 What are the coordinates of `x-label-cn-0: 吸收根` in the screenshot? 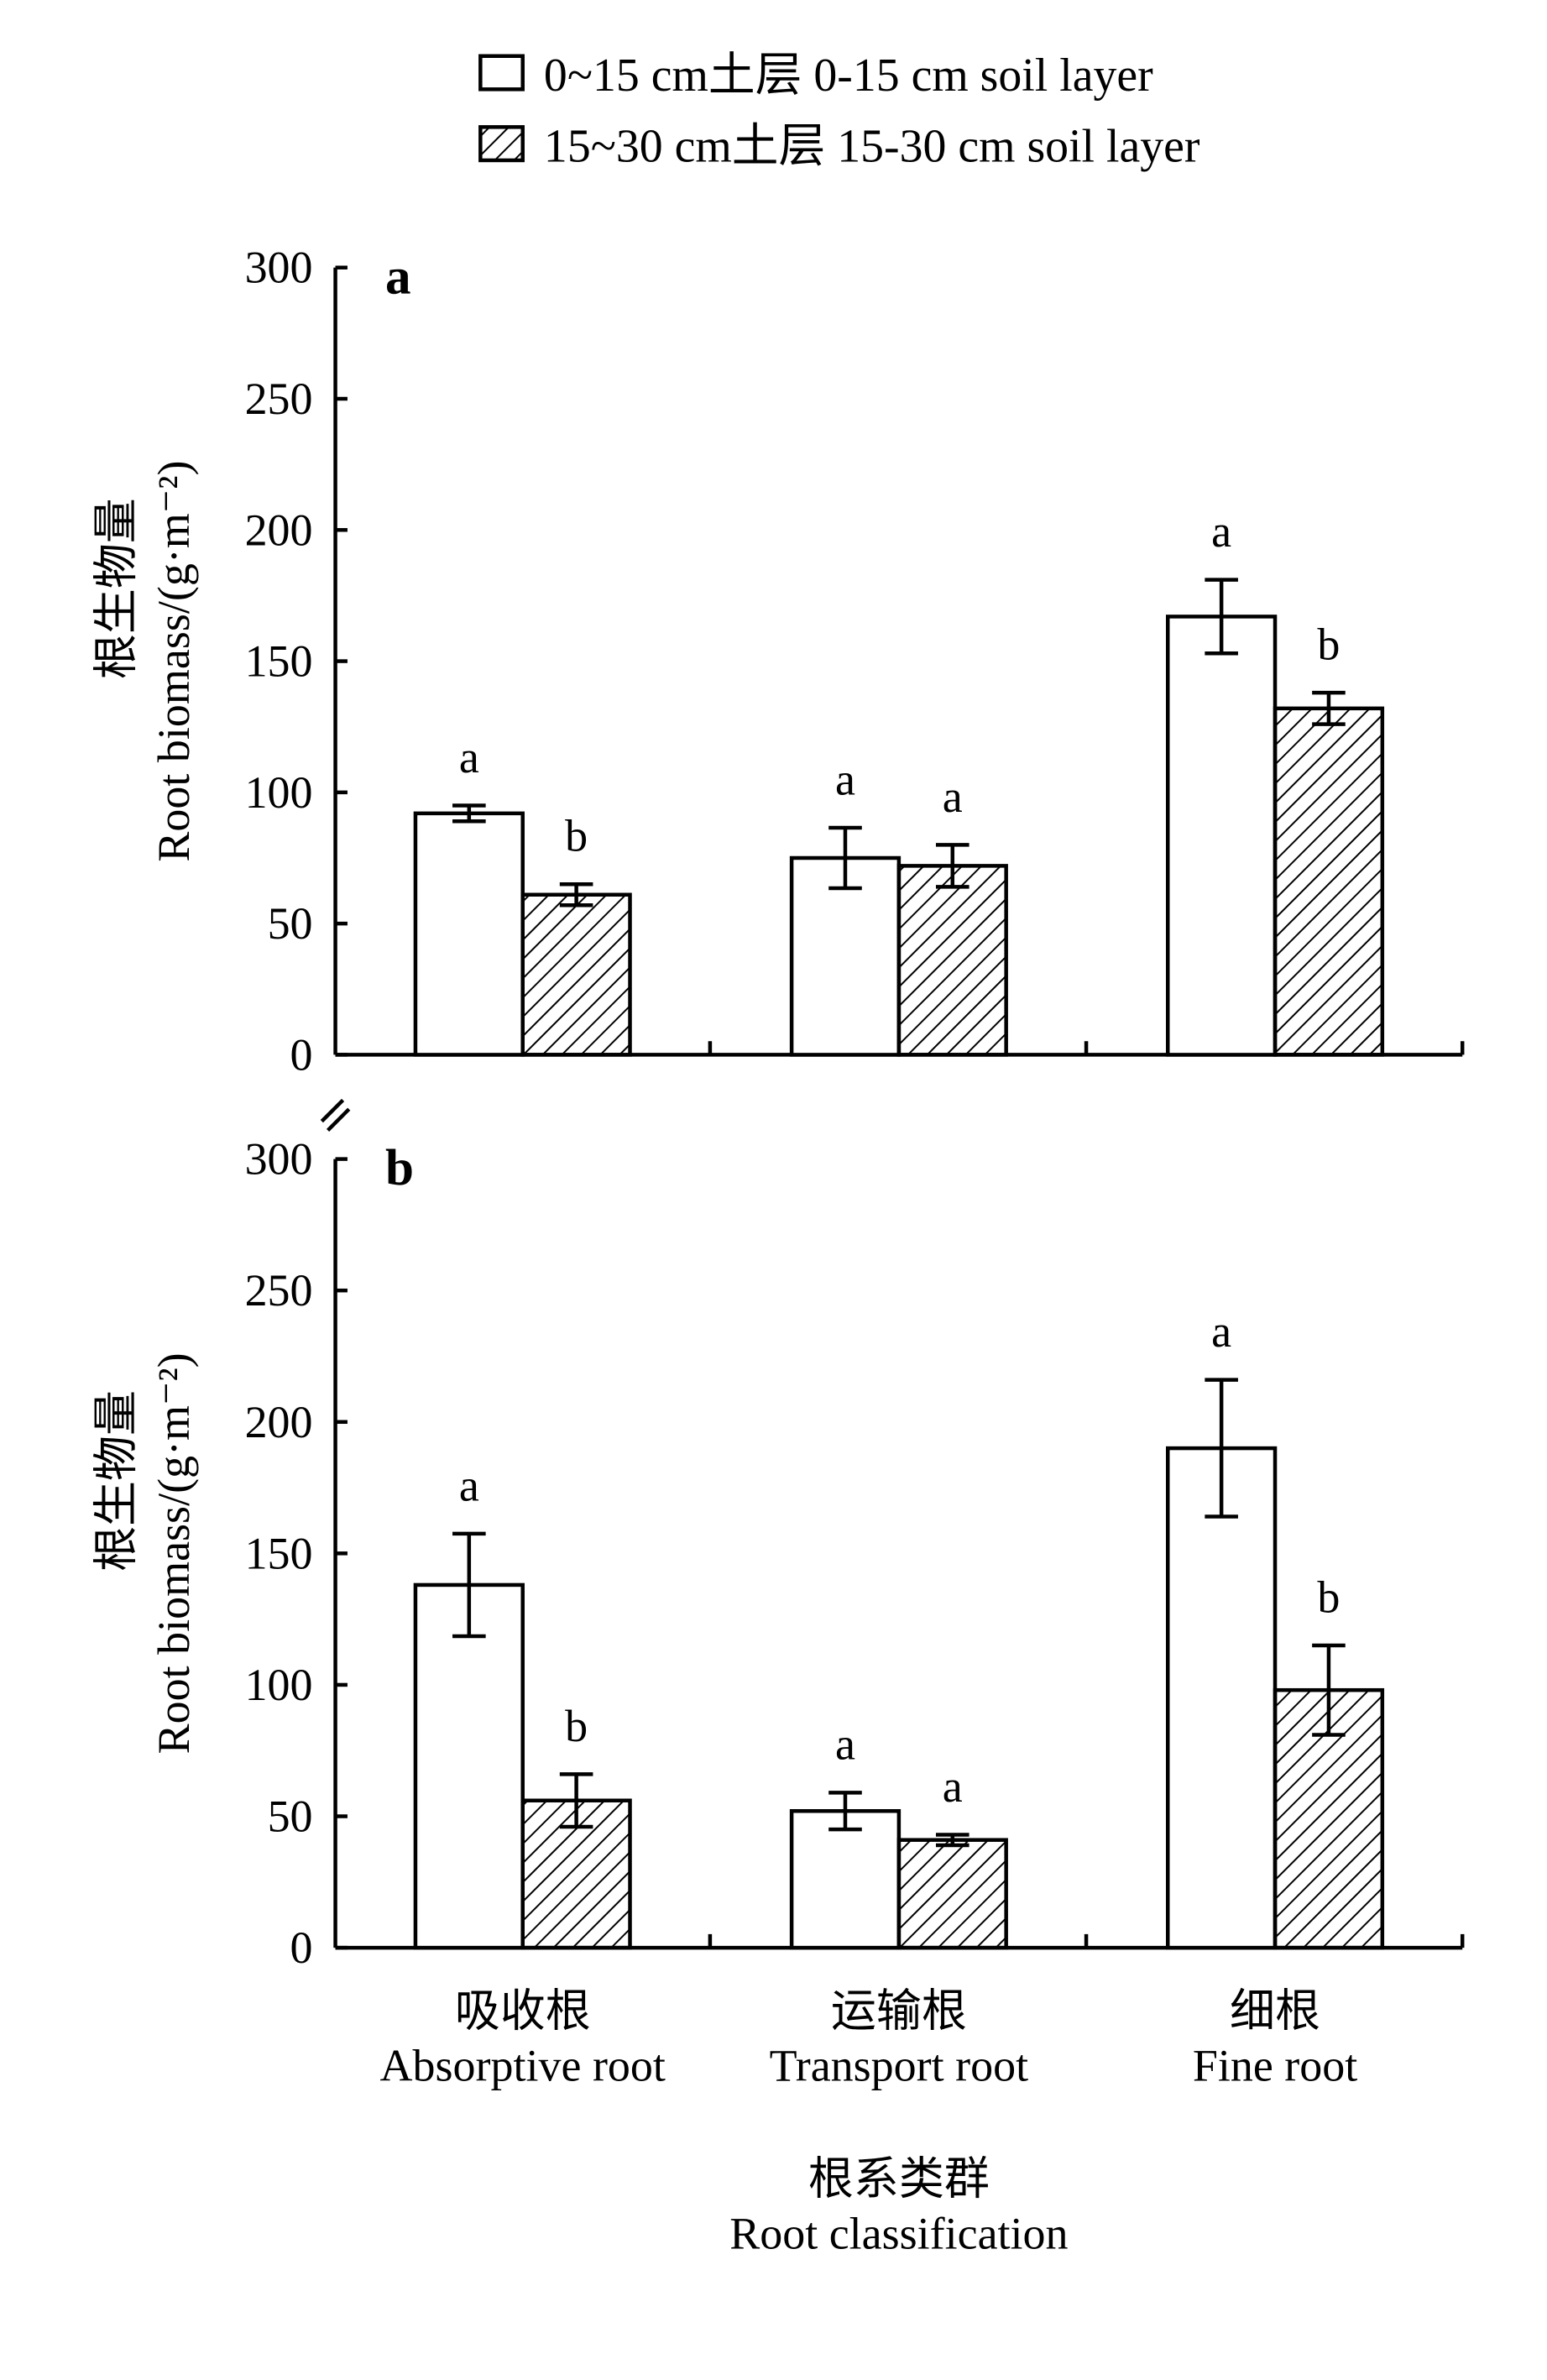 It's located at (523, 2011).